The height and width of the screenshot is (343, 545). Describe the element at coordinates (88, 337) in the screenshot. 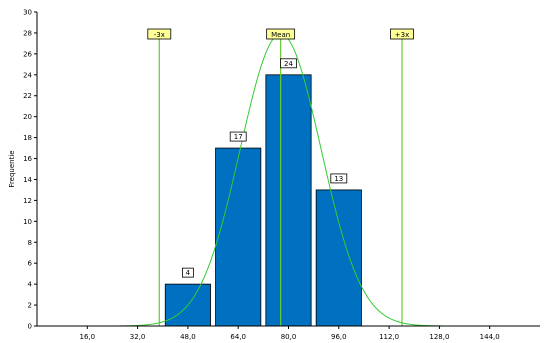

I see `x-tick-label-0: 16,0` at that location.